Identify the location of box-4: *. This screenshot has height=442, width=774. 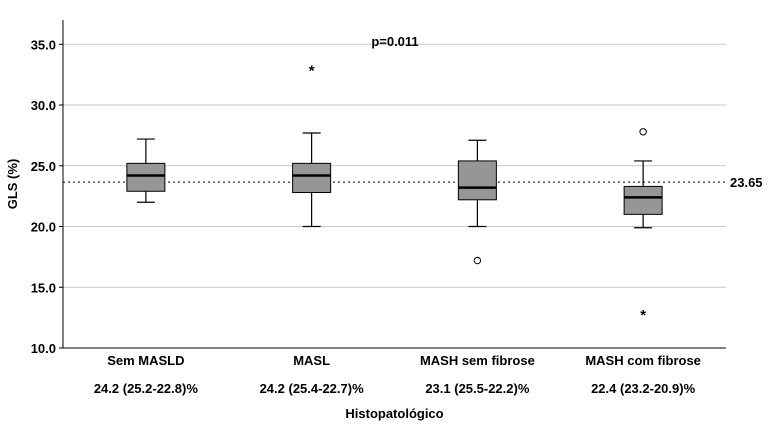
(643, 226).